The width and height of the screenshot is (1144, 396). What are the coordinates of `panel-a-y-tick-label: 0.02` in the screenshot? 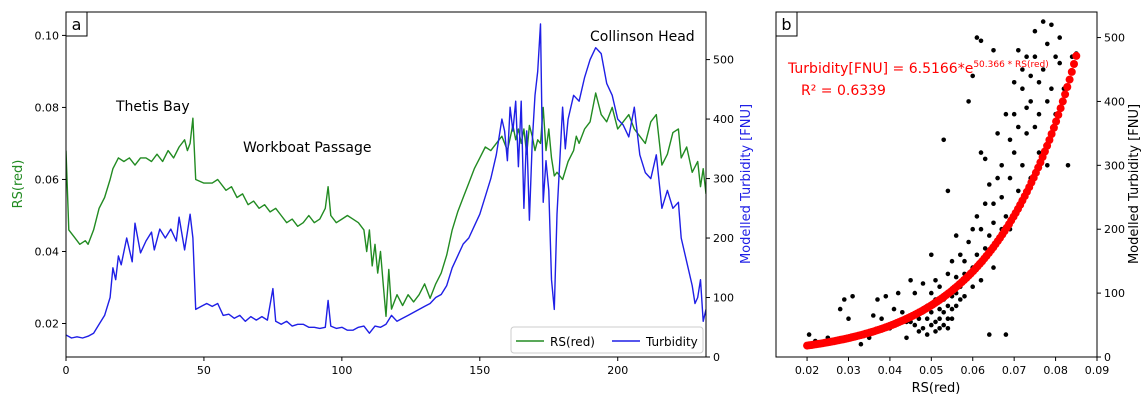 It's located at (47, 324).